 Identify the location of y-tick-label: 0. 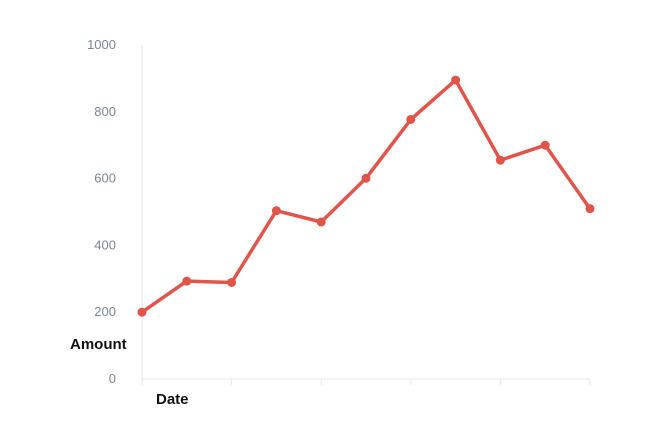
(112, 378).